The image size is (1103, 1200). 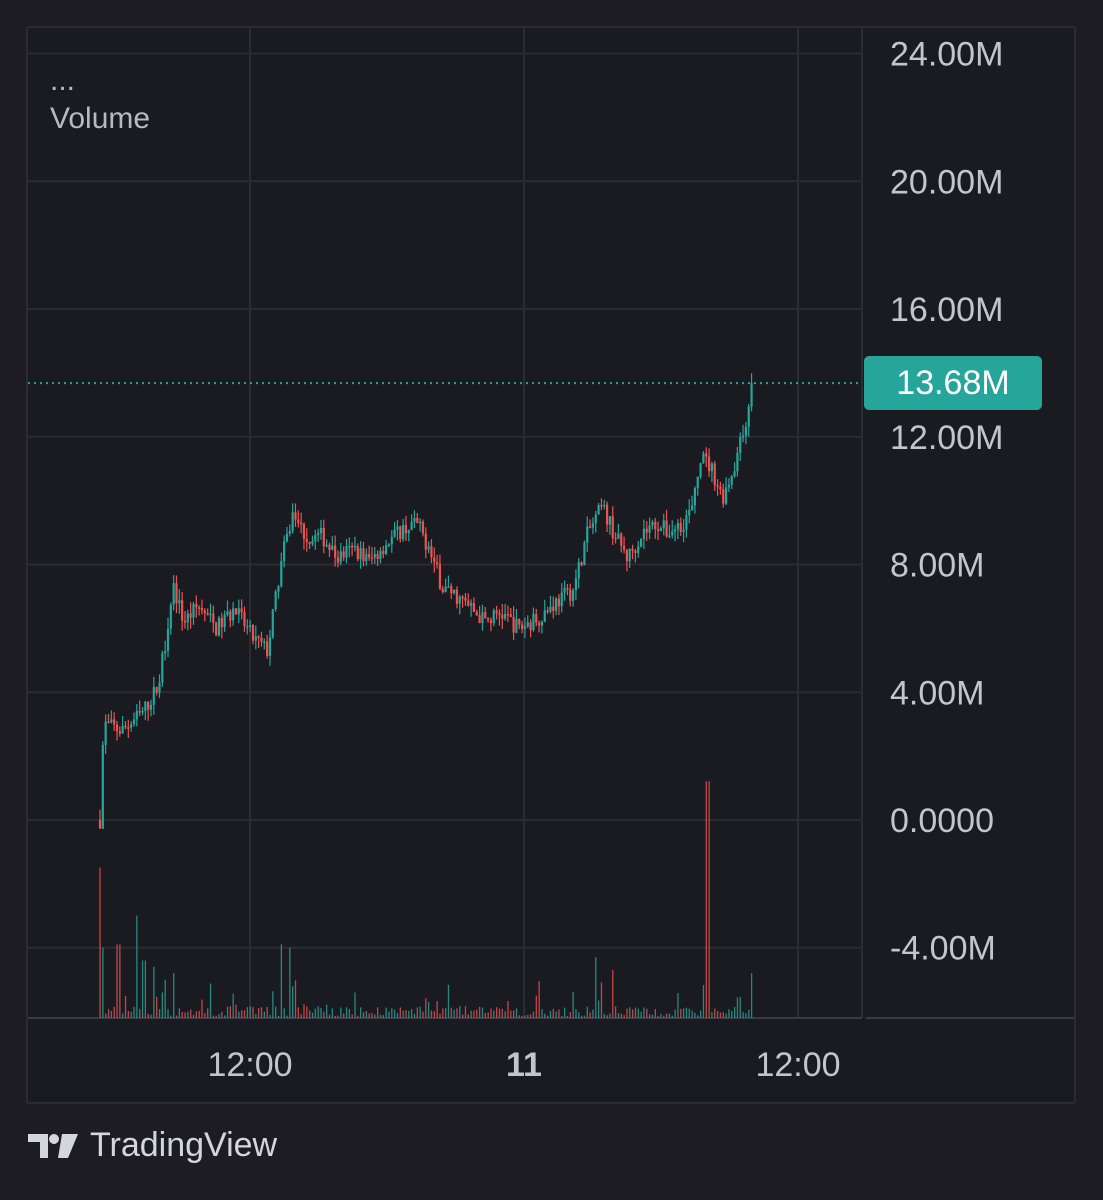 I want to click on x-tick-label: 11, so click(x=524, y=1065).